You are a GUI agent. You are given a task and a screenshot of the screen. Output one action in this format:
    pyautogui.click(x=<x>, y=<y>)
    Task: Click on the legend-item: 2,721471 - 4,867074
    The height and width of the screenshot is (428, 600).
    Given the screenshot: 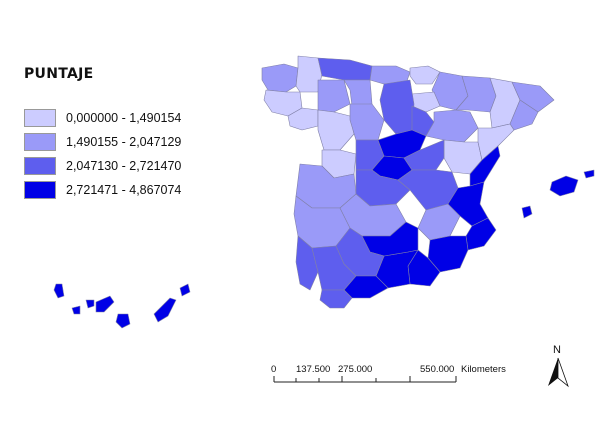 What is the action you would take?
    pyautogui.click(x=102, y=190)
    